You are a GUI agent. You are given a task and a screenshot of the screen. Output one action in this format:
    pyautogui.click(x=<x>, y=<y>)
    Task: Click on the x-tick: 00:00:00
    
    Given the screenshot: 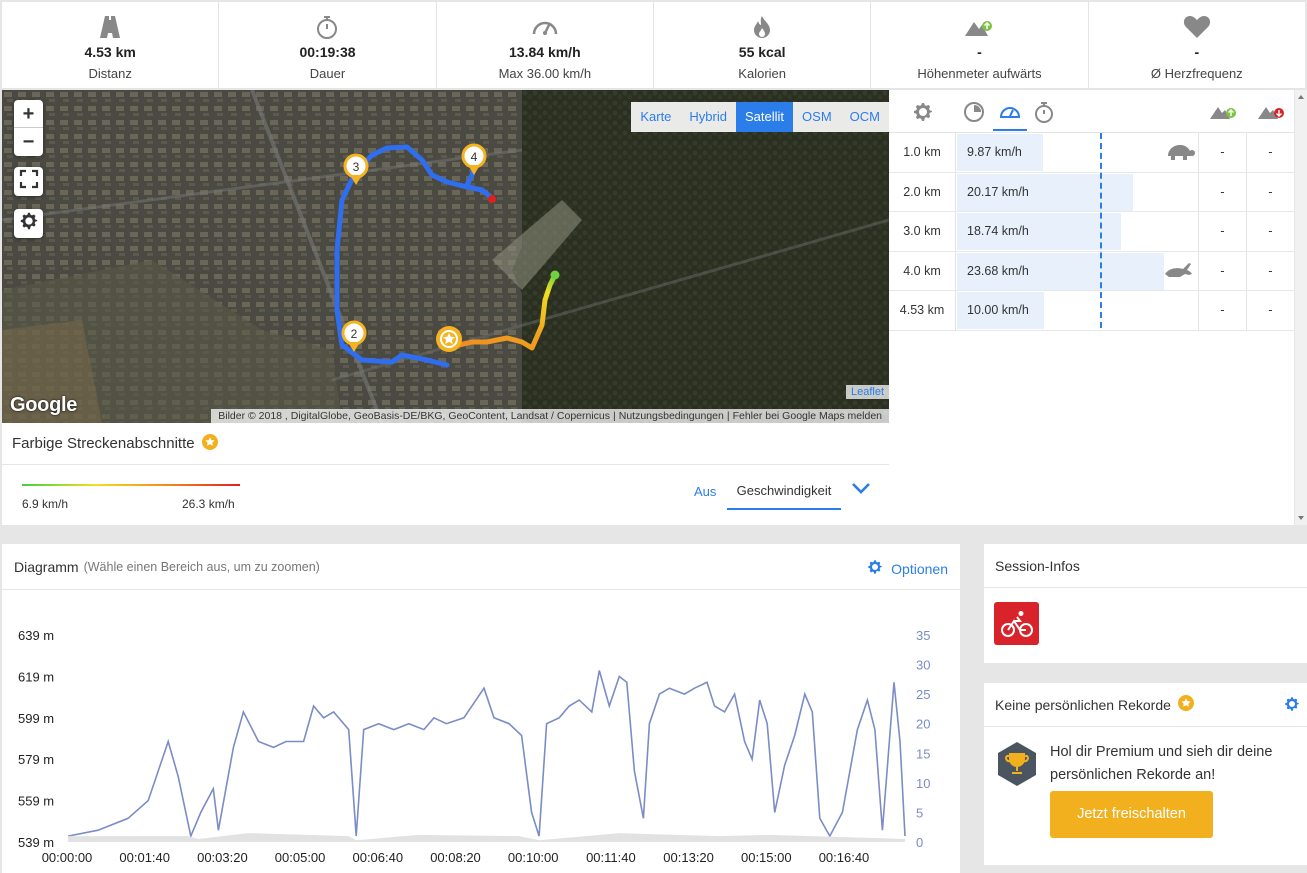 What is the action you would take?
    pyautogui.click(x=67, y=857)
    